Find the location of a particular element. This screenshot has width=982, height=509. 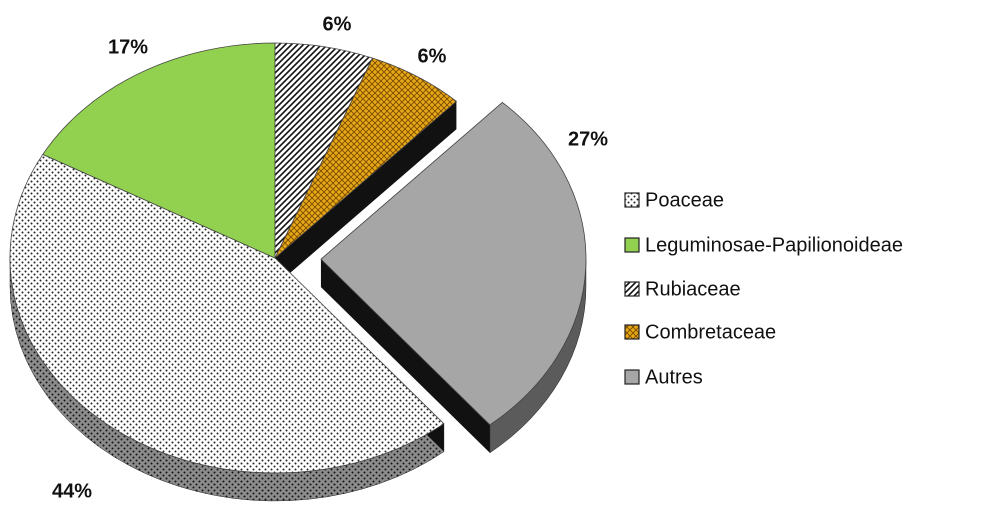

legend-label: Leguminosae-Papilionoideae is located at coordinates (774, 245).